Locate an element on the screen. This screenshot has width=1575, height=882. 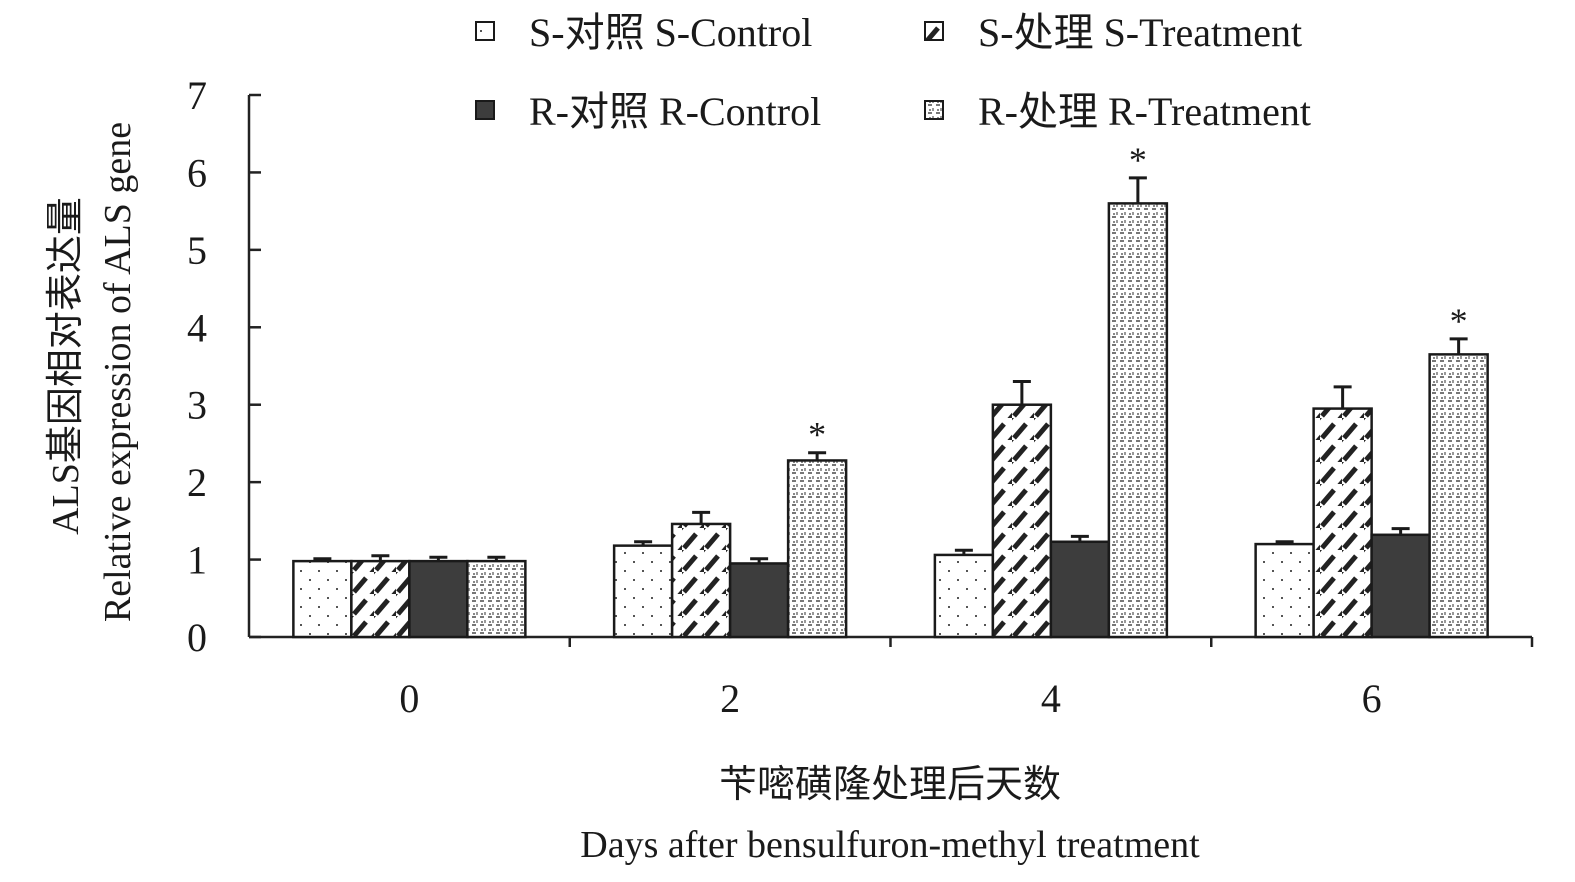
y-tick-label: 0 is located at coordinates (197, 637).